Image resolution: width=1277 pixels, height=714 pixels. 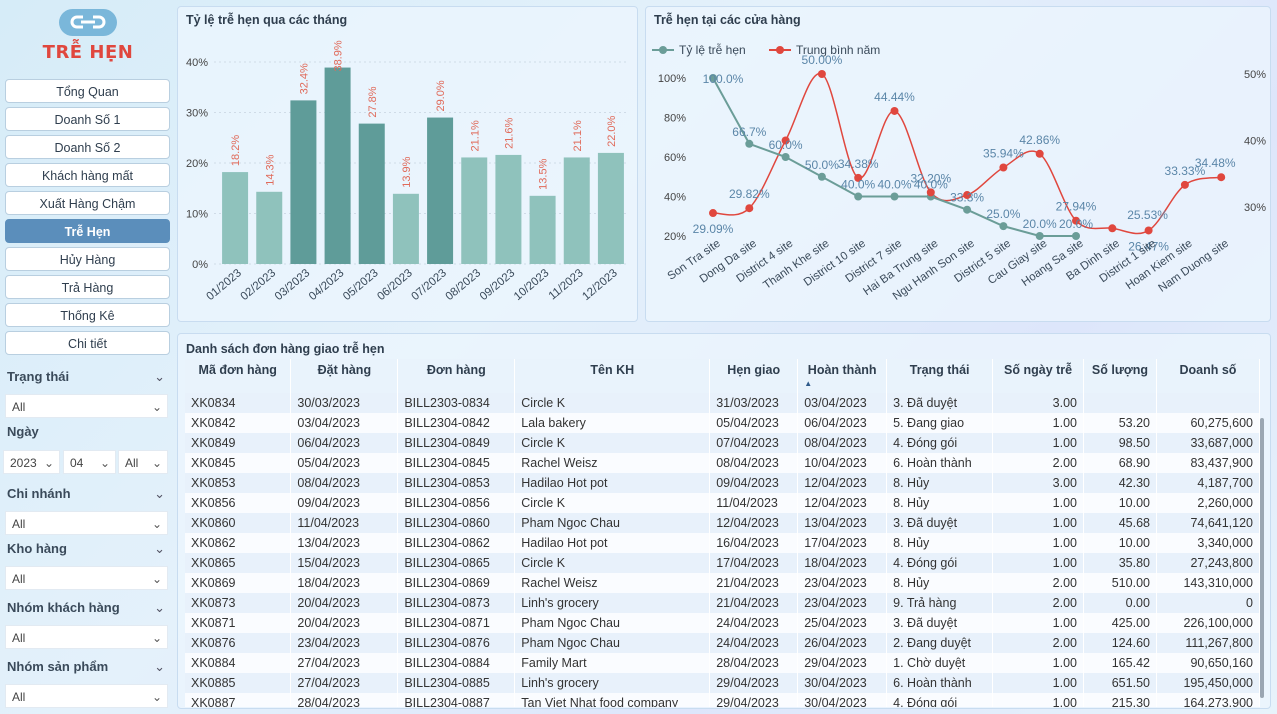 What do you see at coordinates (87, 231) in the screenshot?
I see `nav-item-tre-hen: Trễ Hẹn` at bounding box center [87, 231].